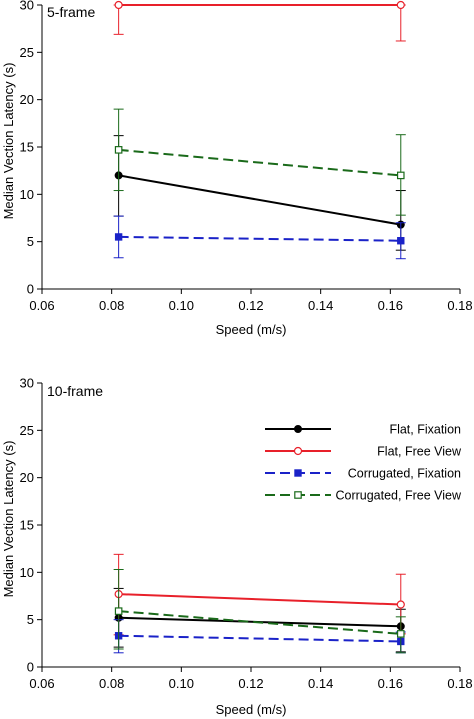 The width and height of the screenshot is (474, 719). What do you see at coordinates (419, 452) in the screenshot?
I see `legend-label: Flat, Free View` at bounding box center [419, 452].